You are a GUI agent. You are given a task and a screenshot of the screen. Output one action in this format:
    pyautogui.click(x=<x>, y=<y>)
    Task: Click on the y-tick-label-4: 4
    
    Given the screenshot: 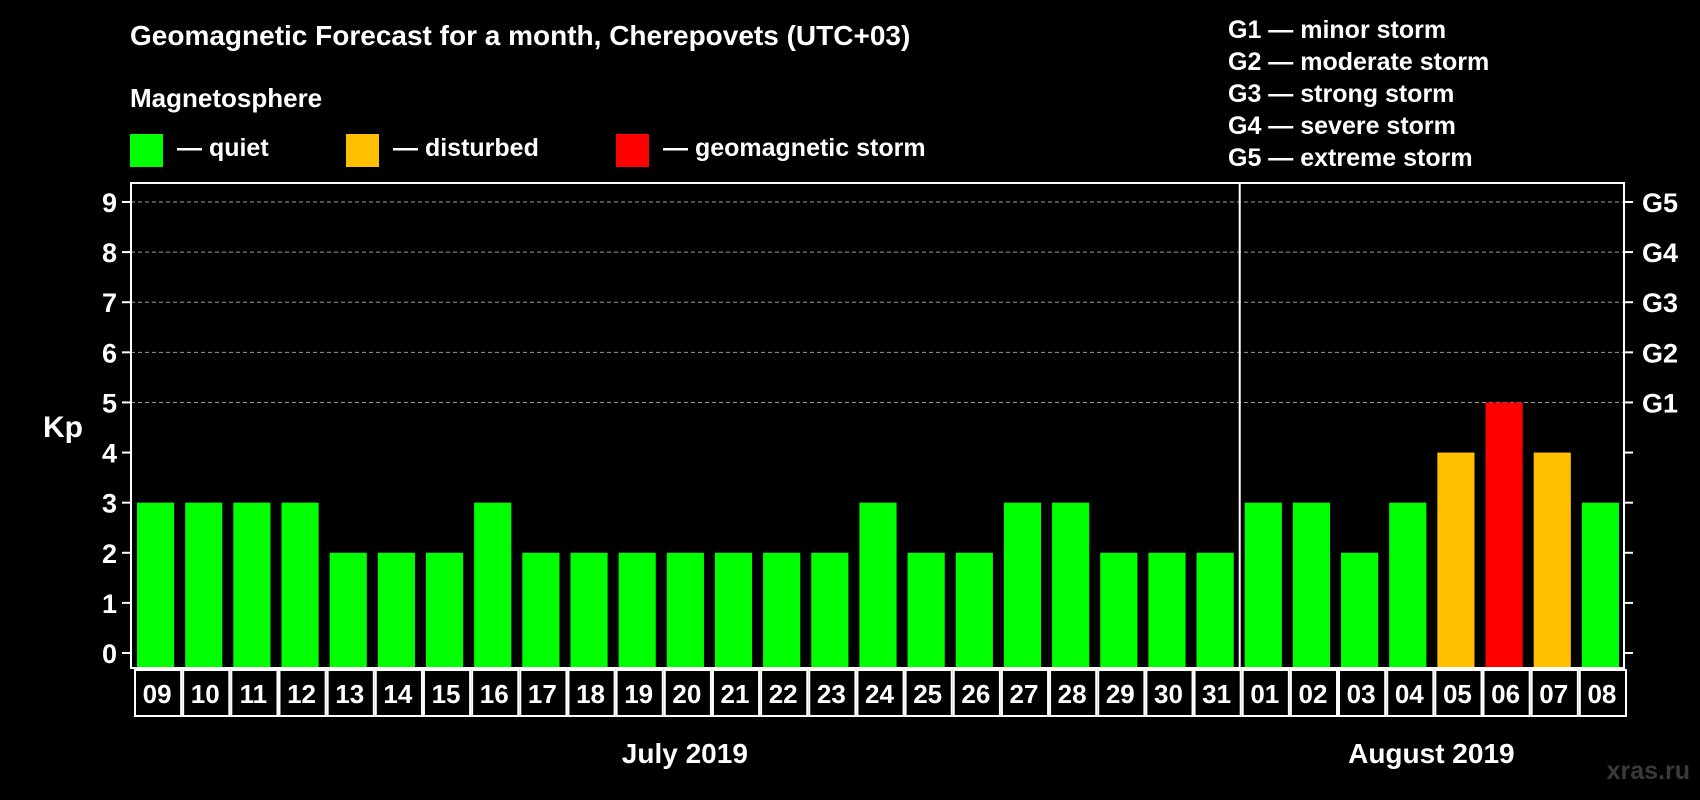 What is the action you would take?
    pyautogui.click(x=109, y=454)
    